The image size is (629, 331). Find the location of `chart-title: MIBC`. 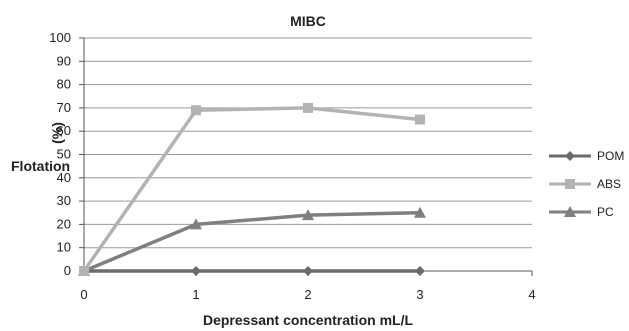

chart-title: MIBC is located at coordinates (308, 21).